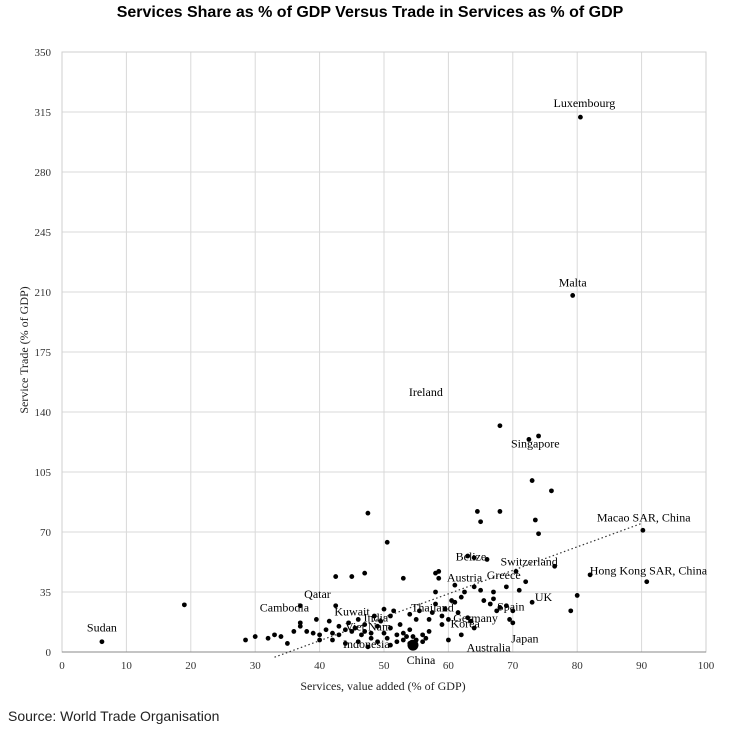  Describe the element at coordinates (24, 349) in the screenshot. I see `y-axis-label: Service Trade (% of GDP)` at that location.